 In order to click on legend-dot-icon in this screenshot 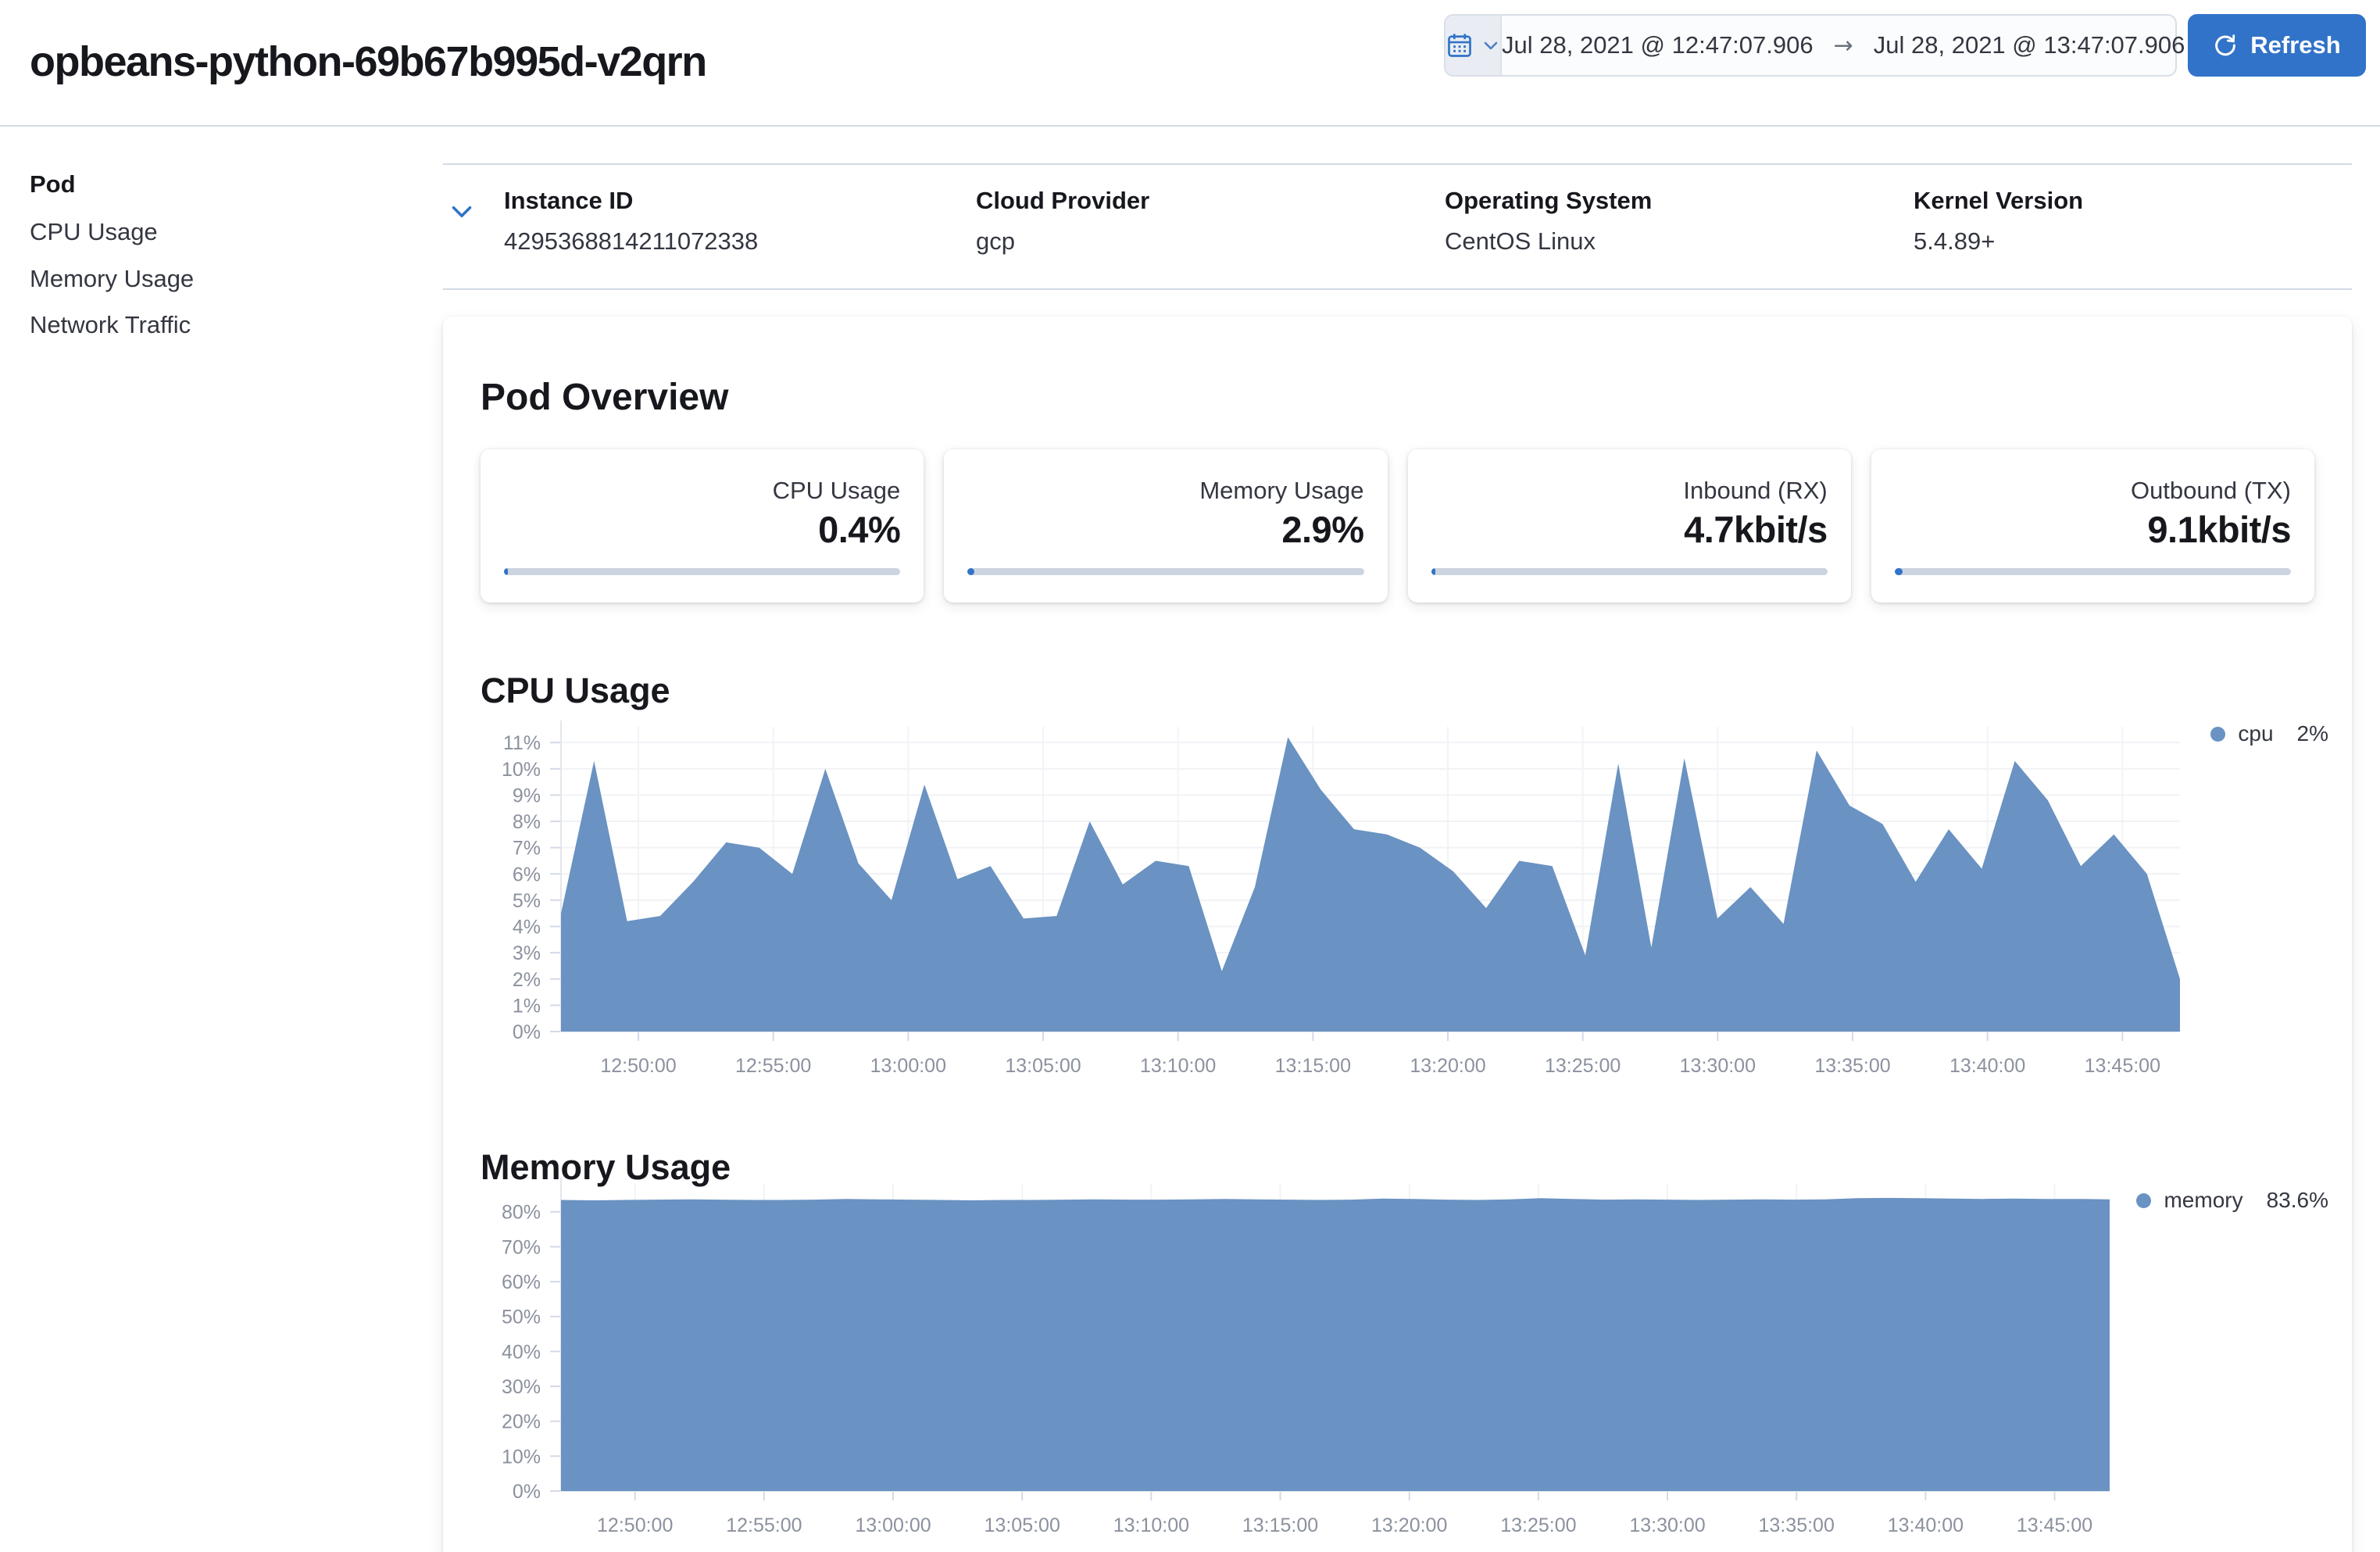, I will do `click(2218, 734)`.